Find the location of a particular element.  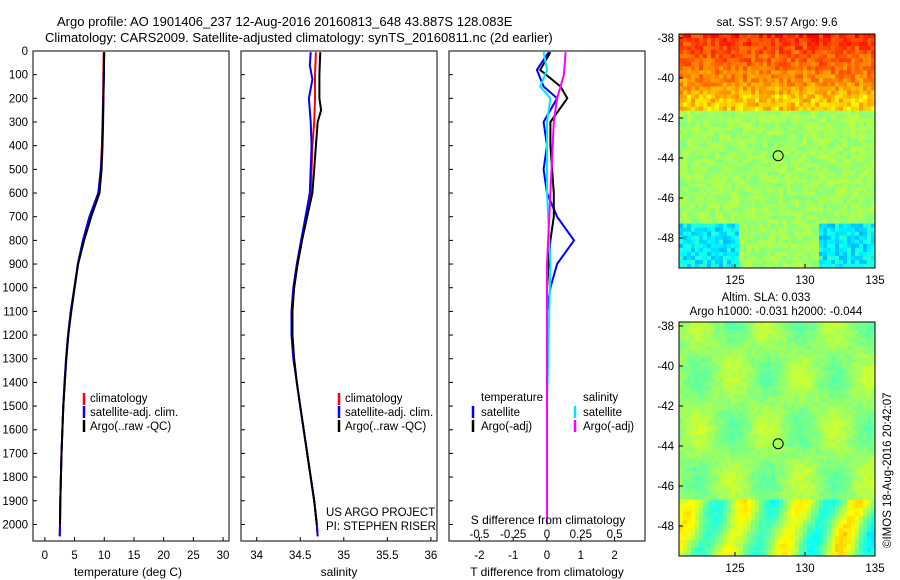

legend-s-satellite-label: satellite is located at coordinates (602, 413).